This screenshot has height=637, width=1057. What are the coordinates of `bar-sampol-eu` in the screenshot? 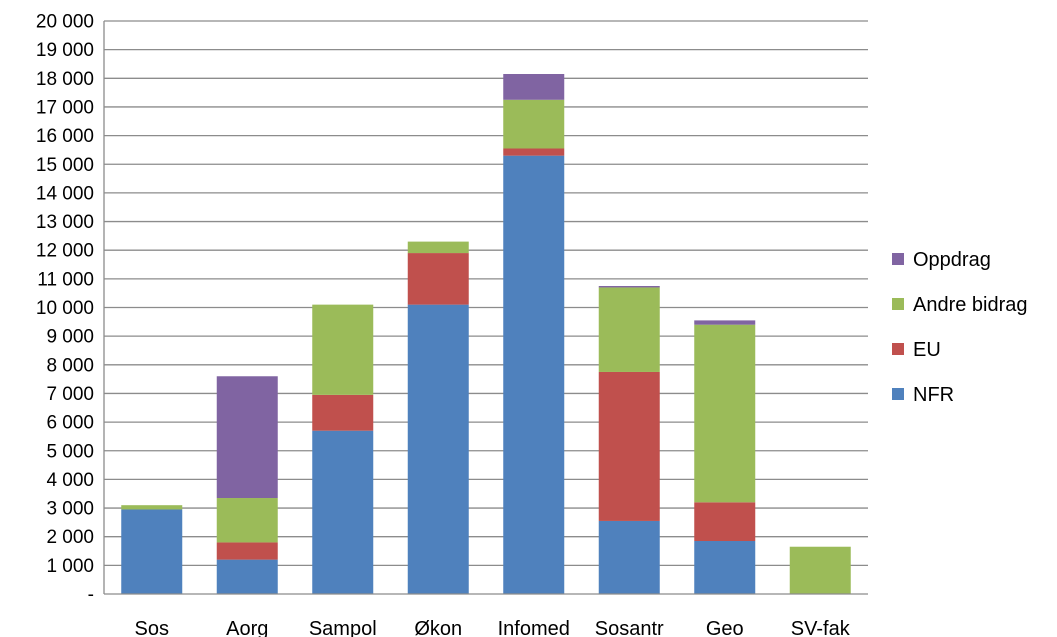 It's located at (343, 412).